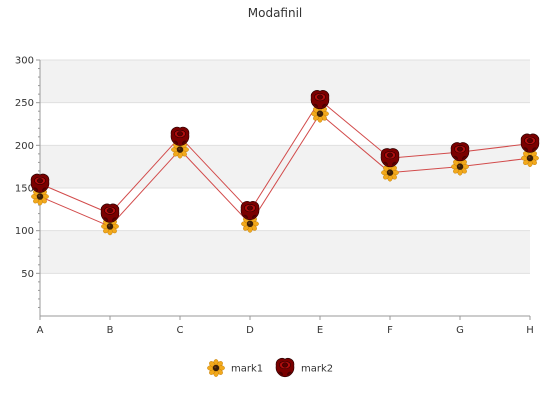 The height and width of the screenshot is (420, 550). I want to click on sunflower-icon, so click(216, 368).